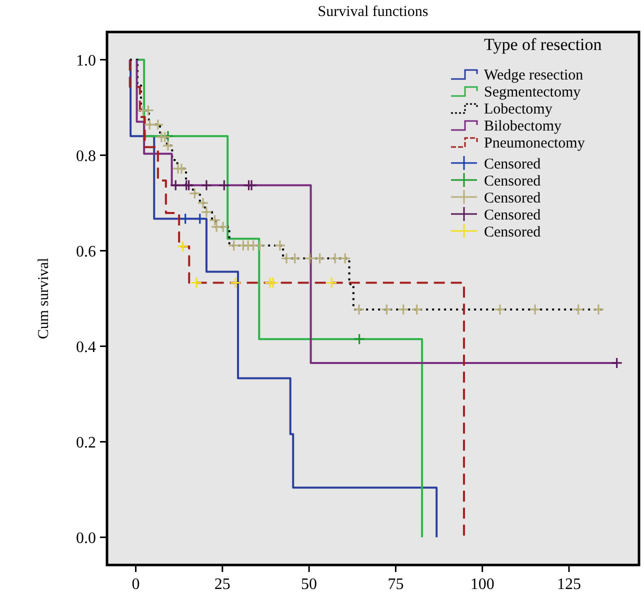 This screenshot has width=644, height=596. I want to click on legend-label: Lobectomy, so click(518, 109).